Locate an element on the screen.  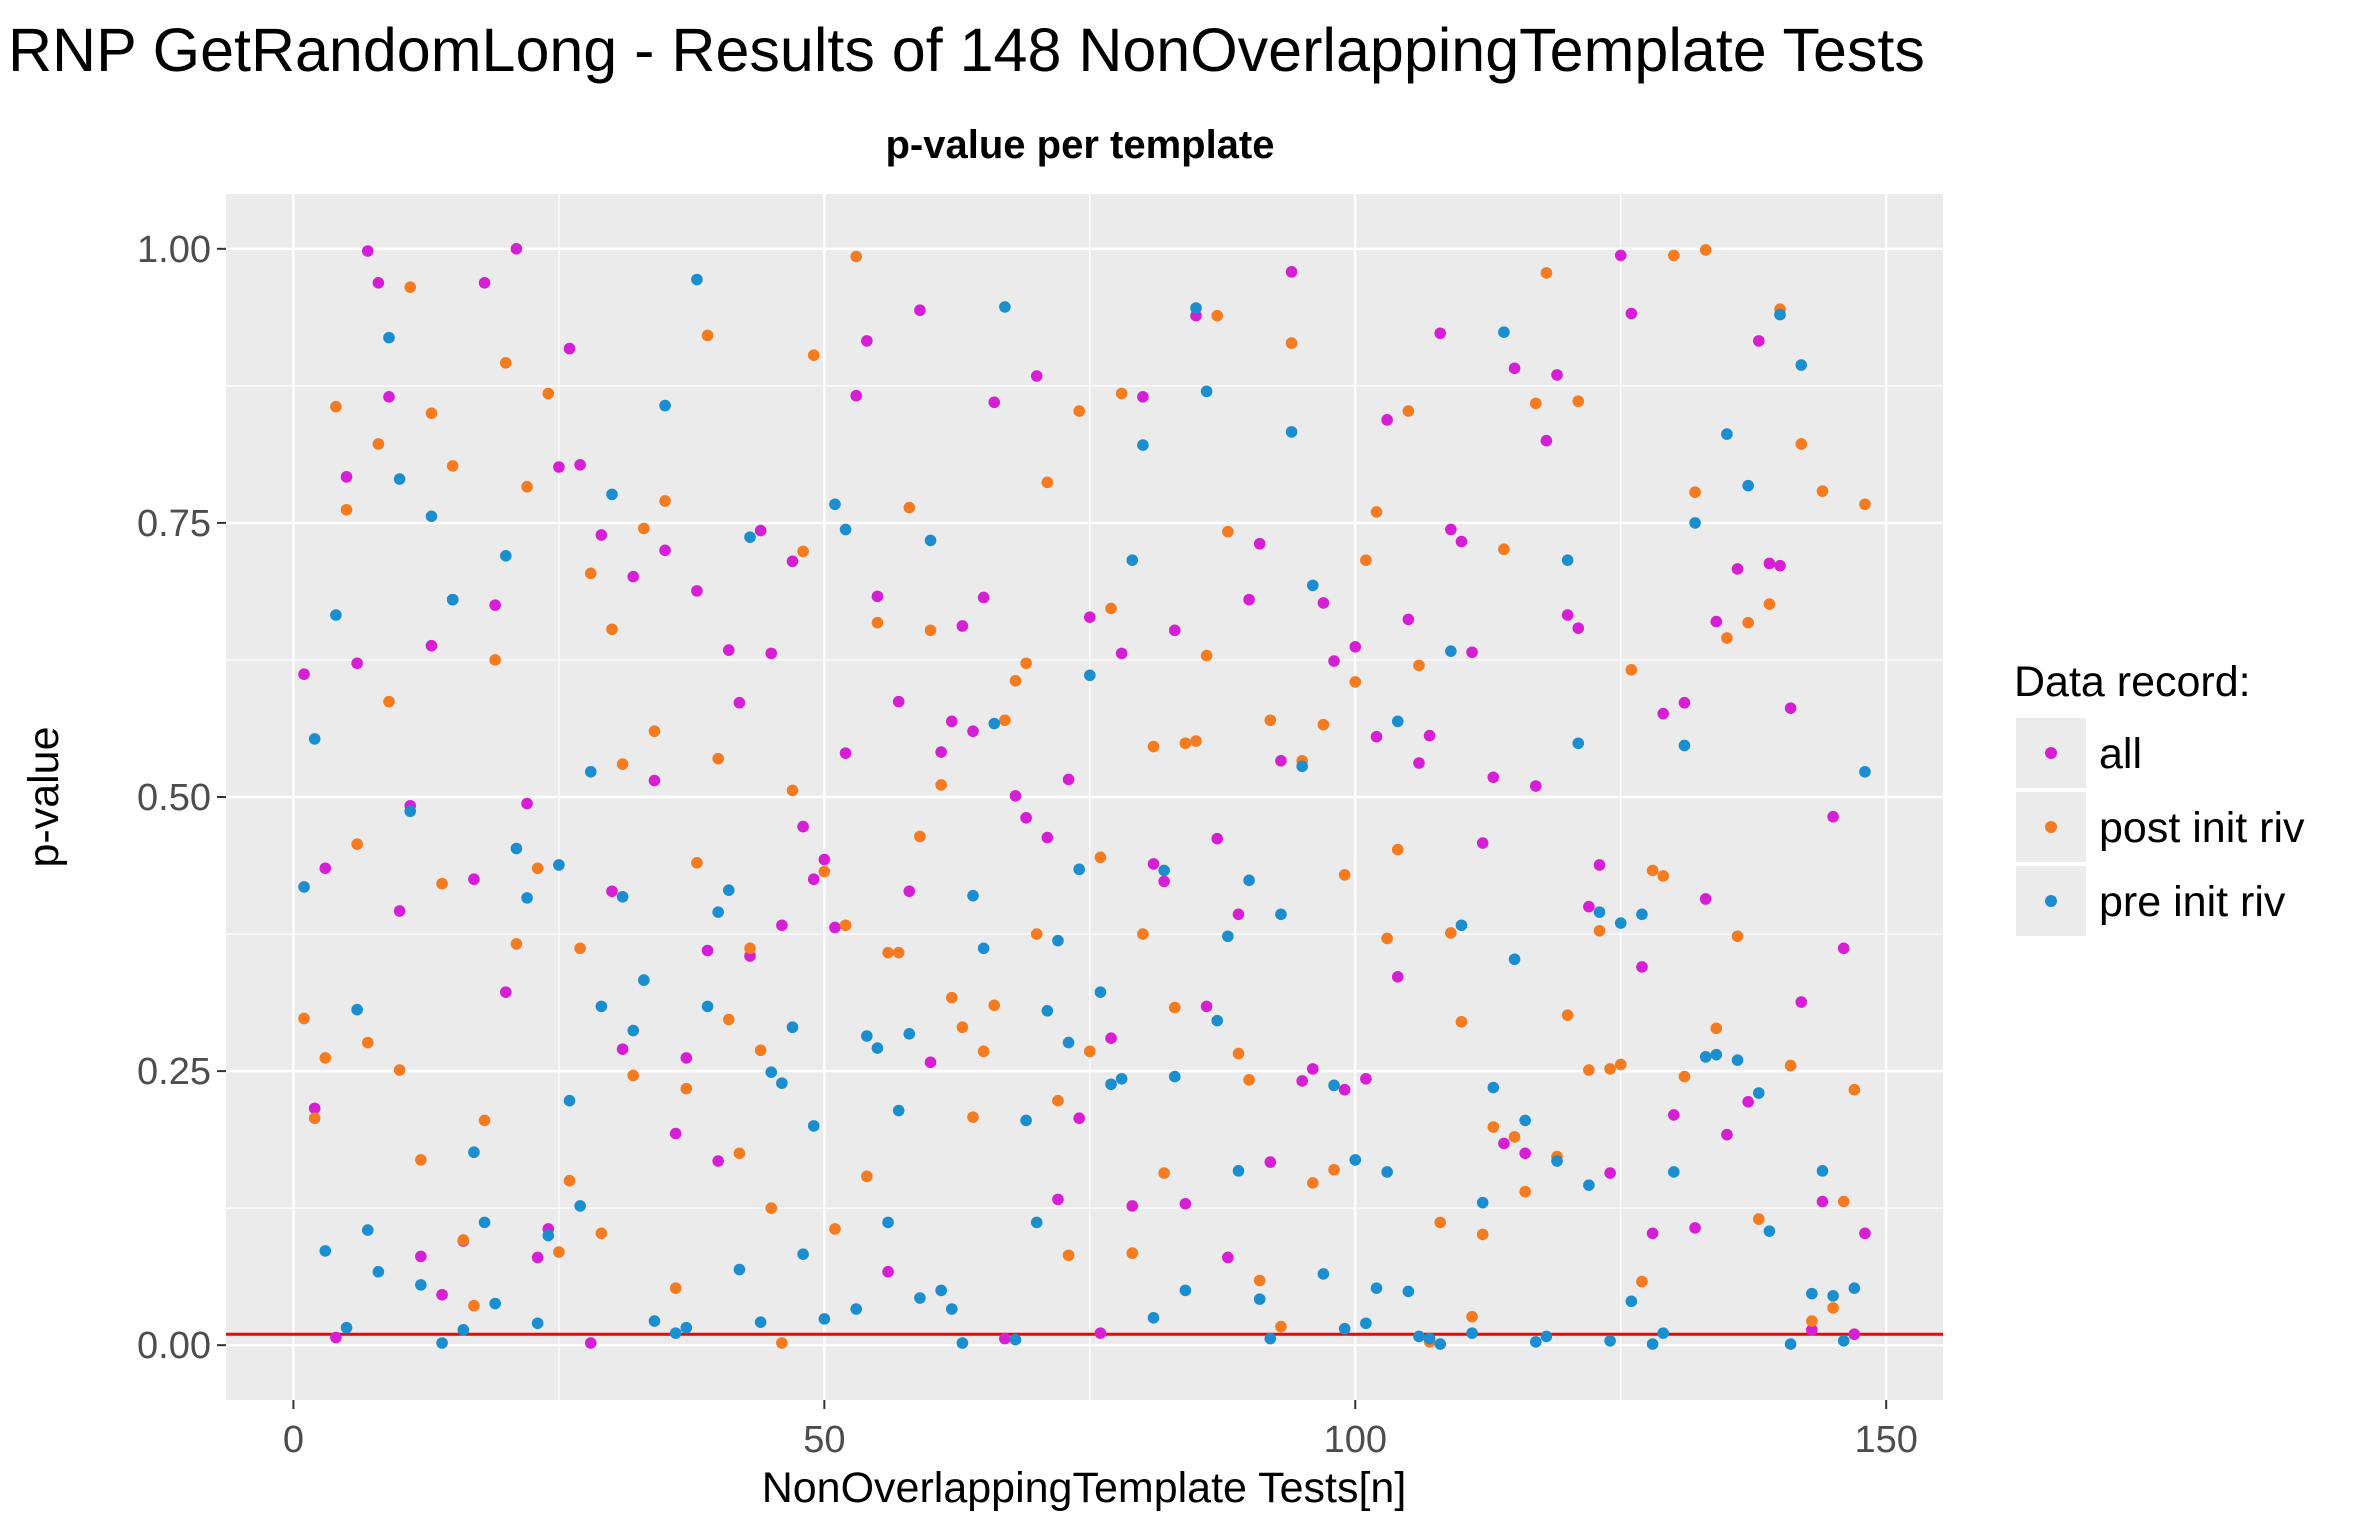
legend-title: Data record: is located at coordinates (2132, 682).